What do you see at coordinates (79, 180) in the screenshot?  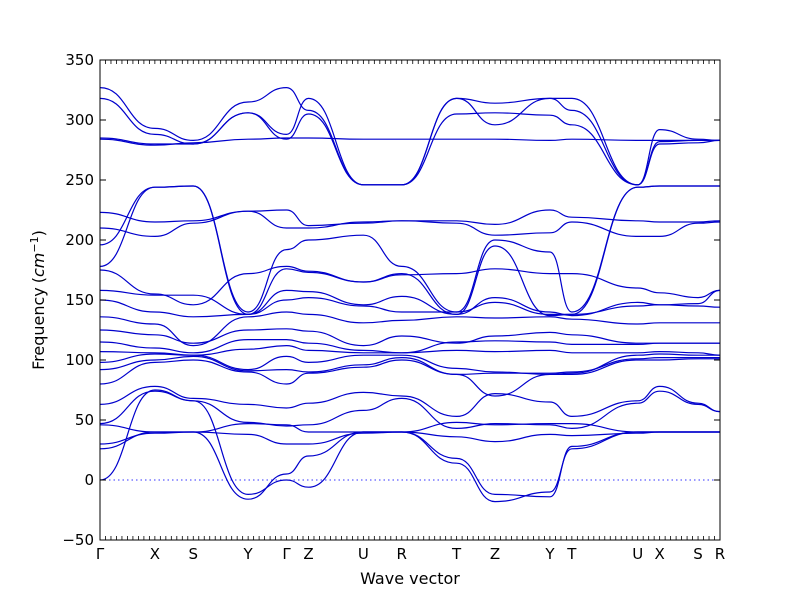 I see `y-tick-label: 250` at bounding box center [79, 180].